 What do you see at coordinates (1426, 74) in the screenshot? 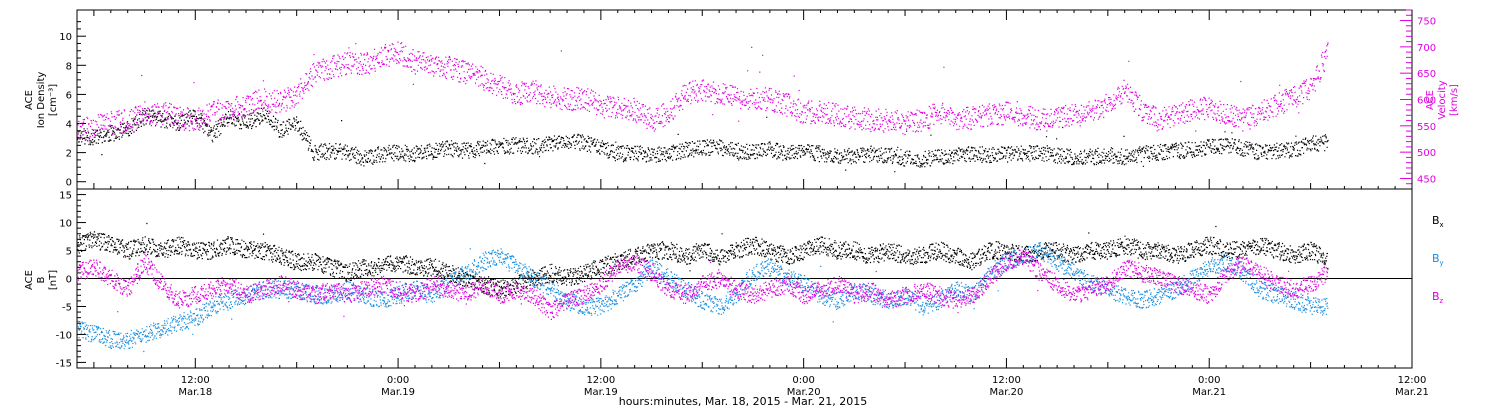
I see `velocity-tick-label: 650` at bounding box center [1426, 74].